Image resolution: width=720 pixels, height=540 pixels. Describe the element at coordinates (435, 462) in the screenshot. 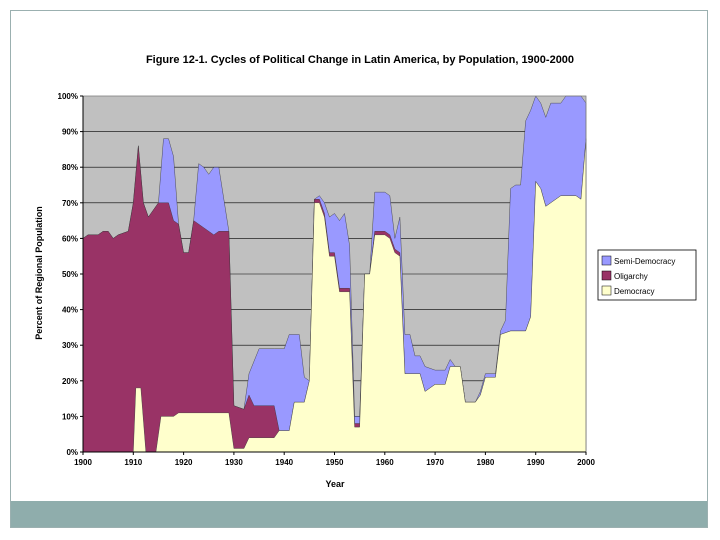

I see `x-tick-label: 1970` at that location.